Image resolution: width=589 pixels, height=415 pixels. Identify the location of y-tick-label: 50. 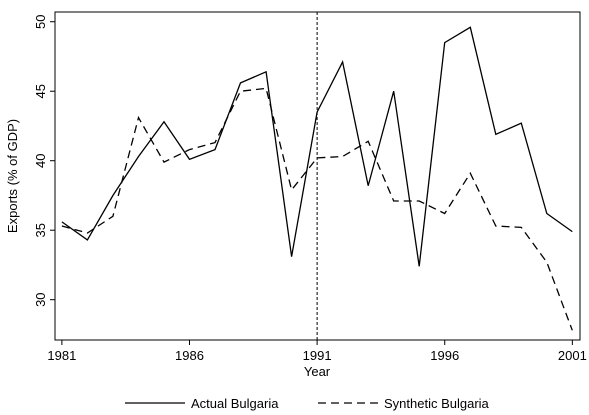
(40, 21).